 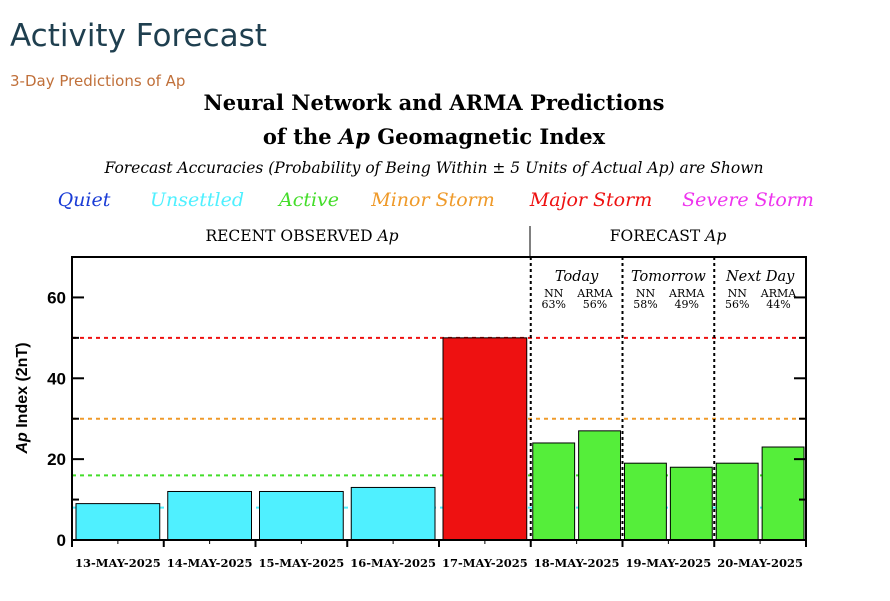 What do you see at coordinates (668, 277) in the screenshot?
I see `forecast-day-label: Tomorrow` at bounding box center [668, 277].